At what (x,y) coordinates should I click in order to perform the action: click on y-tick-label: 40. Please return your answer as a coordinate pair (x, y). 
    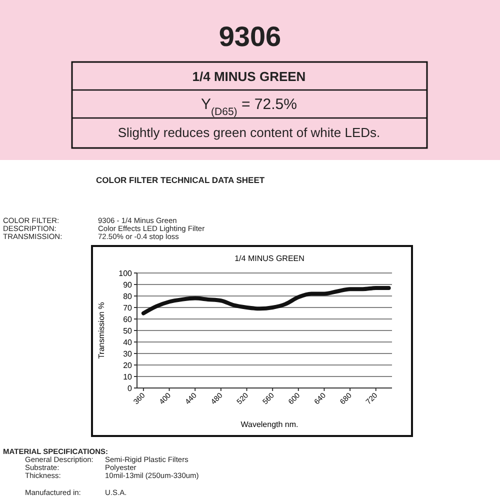
    Looking at the image, I should click on (128, 342).